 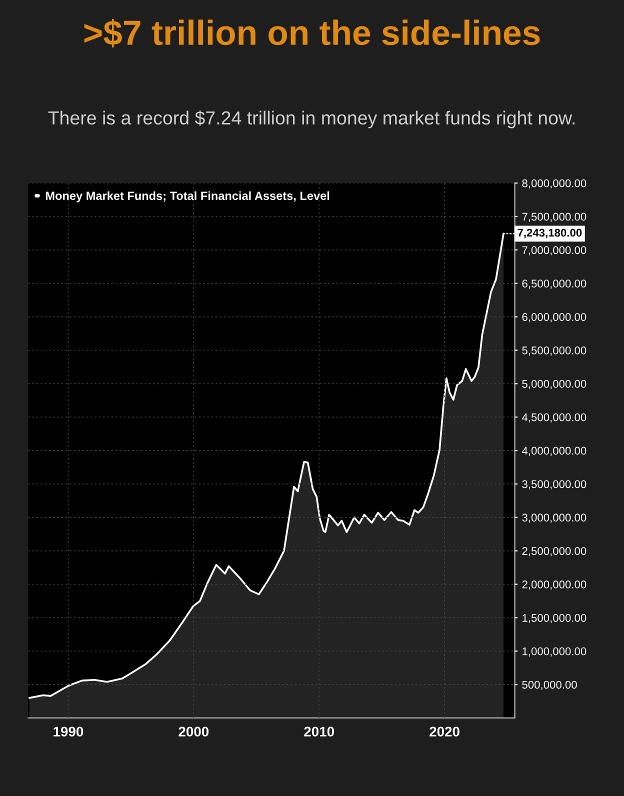 What do you see at coordinates (554, 518) in the screenshot?
I see `y-tick-label: 3,000,000.00` at bounding box center [554, 518].